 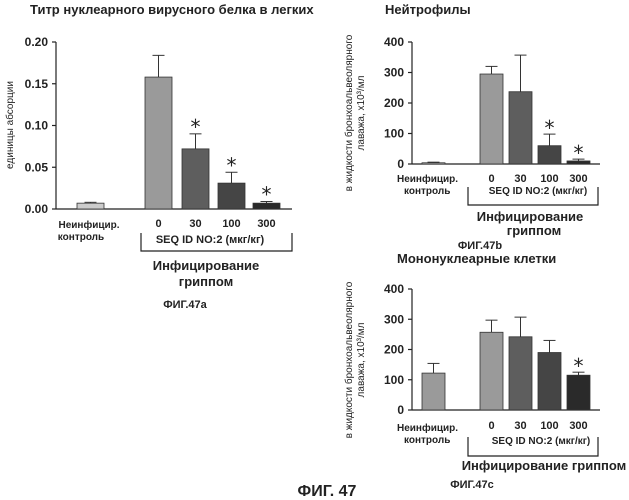 I want to click on chart-47a-x-tick-label: 30, so click(x=195, y=224).